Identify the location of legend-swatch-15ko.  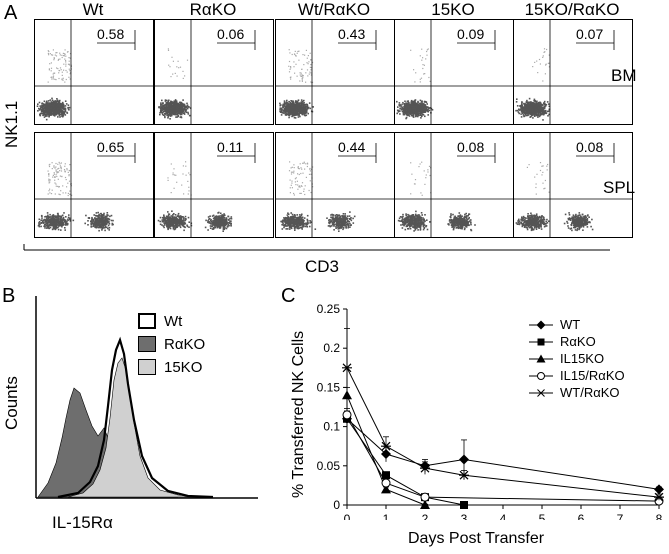
(147, 367).